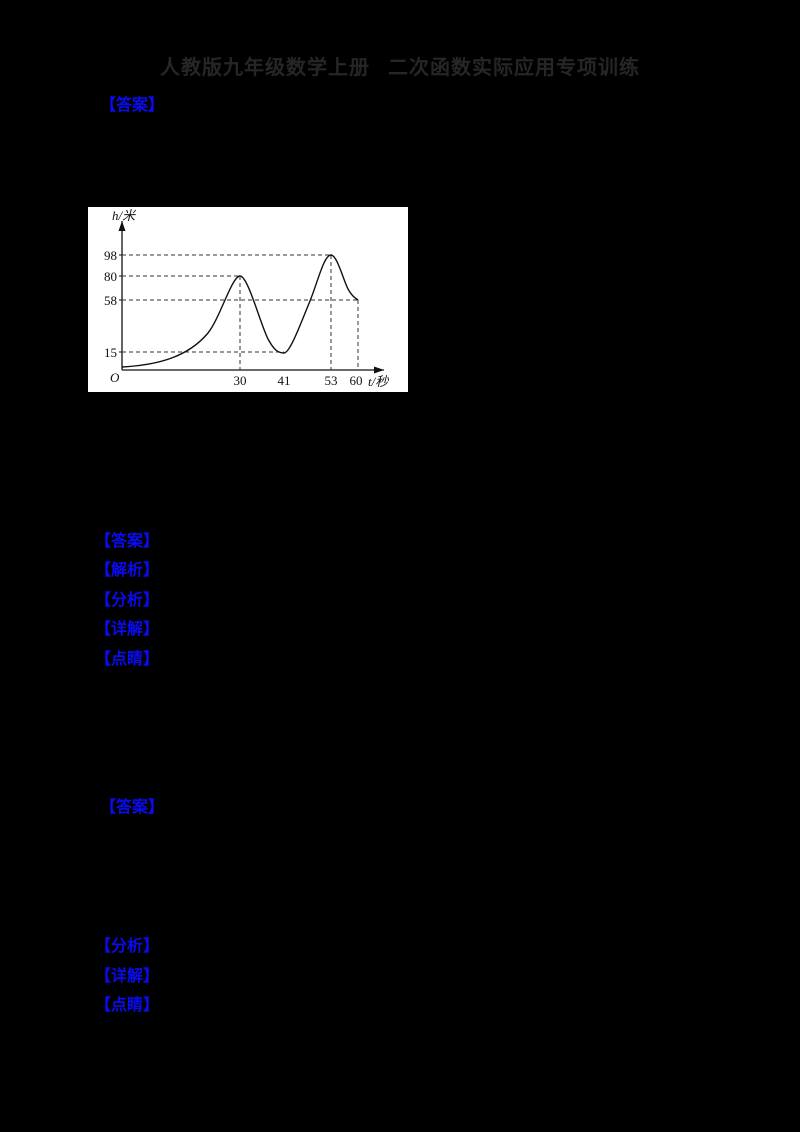  What do you see at coordinates (110, 276) in the screenshot?
I see `y-tick-80: 80` at bounding box center [110, 276].